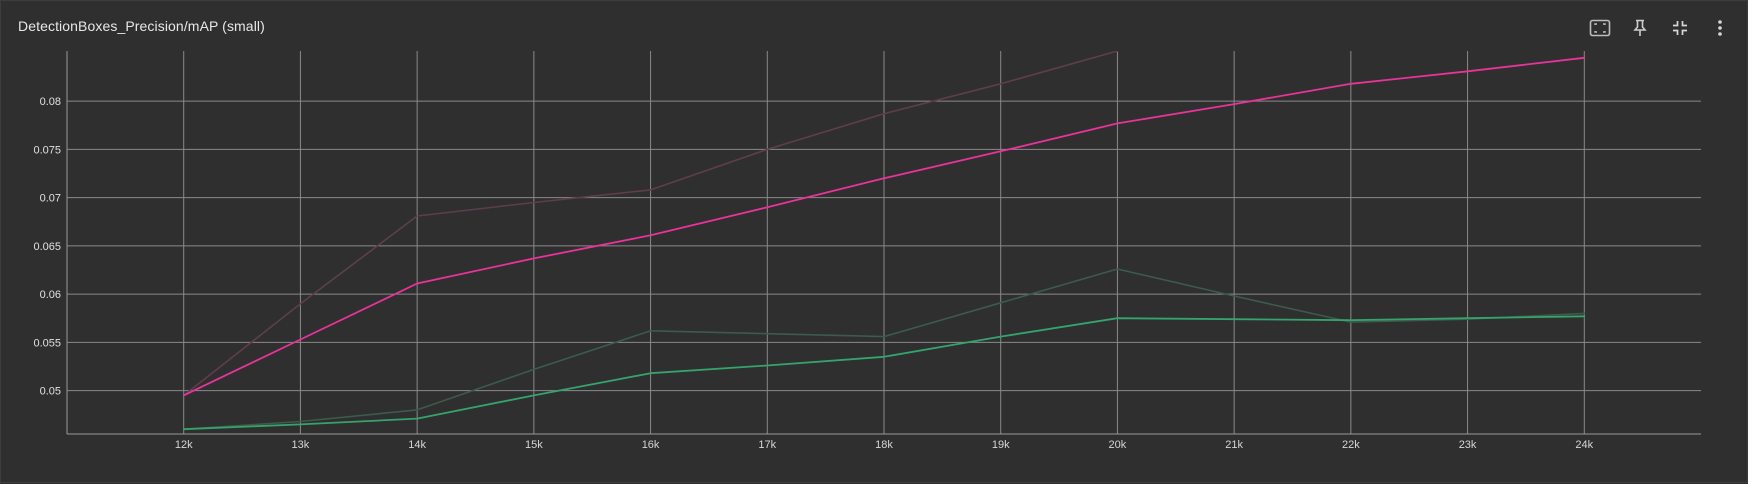 The width and height of the screenshot is (1748, 484). What do you see at coordinates (884, 445) in the screenshot?
I see `x-tick-label: 18k` at bounding box center [884, 445].